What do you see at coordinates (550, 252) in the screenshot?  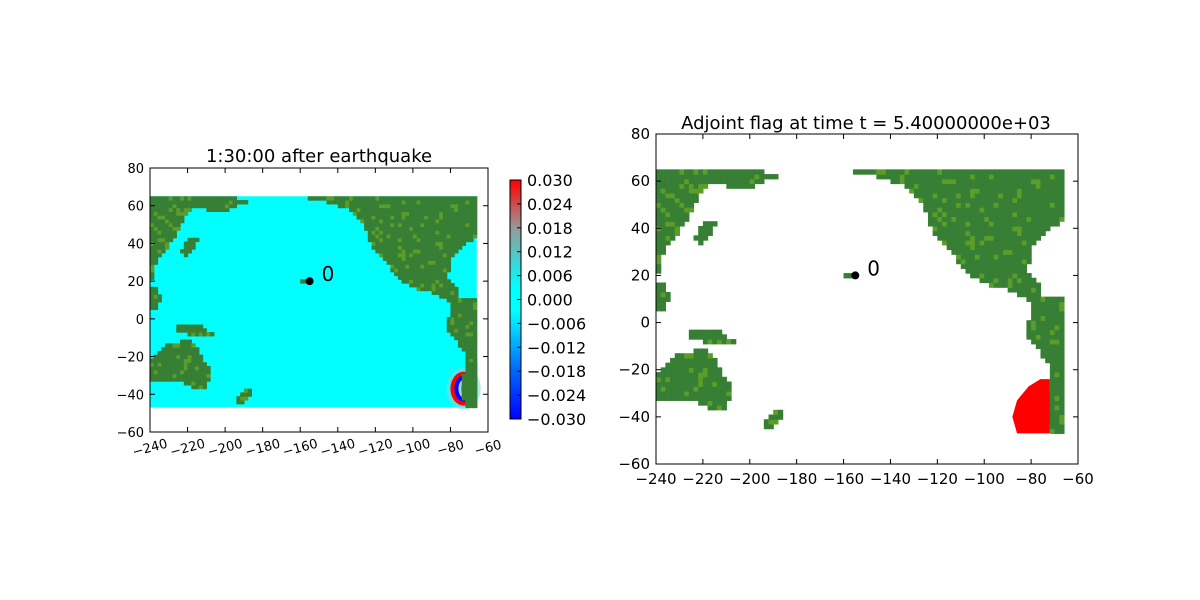 I see `colorbar-tick-label: 0.012` at bounding box center [550, 252].